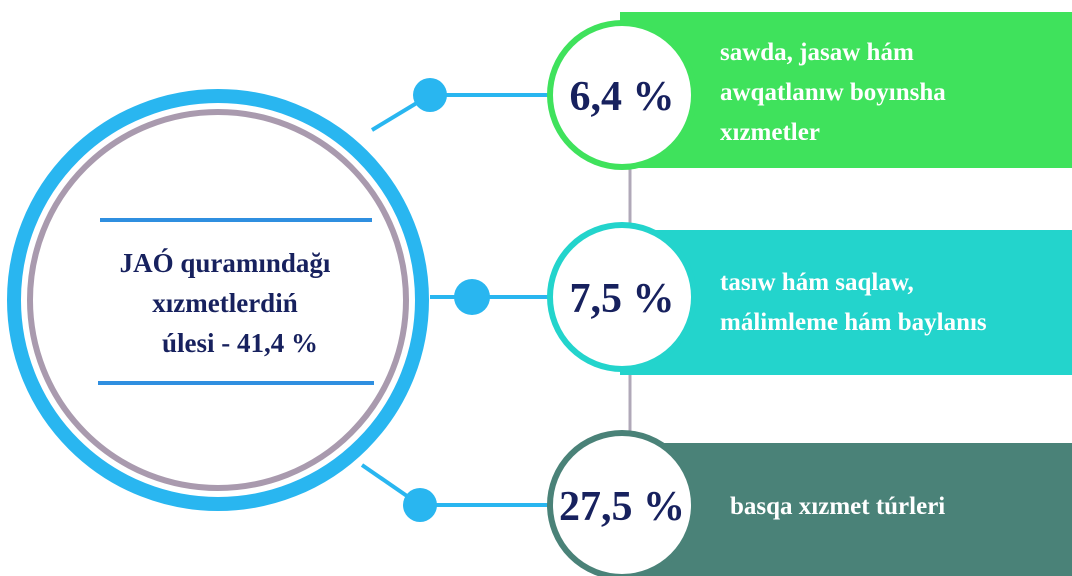  What do you see at coordinates (240, 343) in the screenshot?
I see `center-line: úlesi - 41,4 %` at bounding box center [240, 343].